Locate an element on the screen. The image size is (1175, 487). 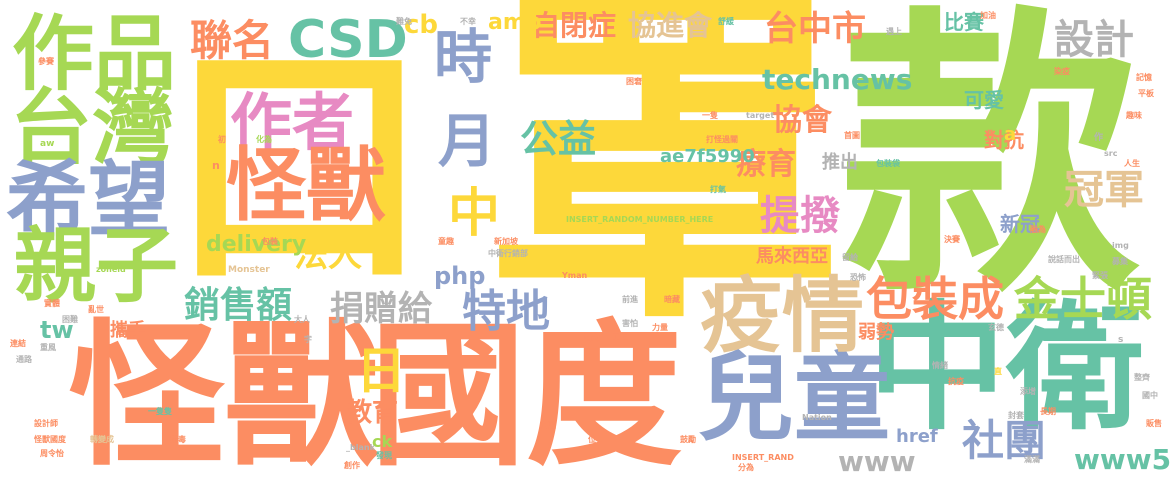
tiny-word: 面對 is located at coordinates (592, 337).